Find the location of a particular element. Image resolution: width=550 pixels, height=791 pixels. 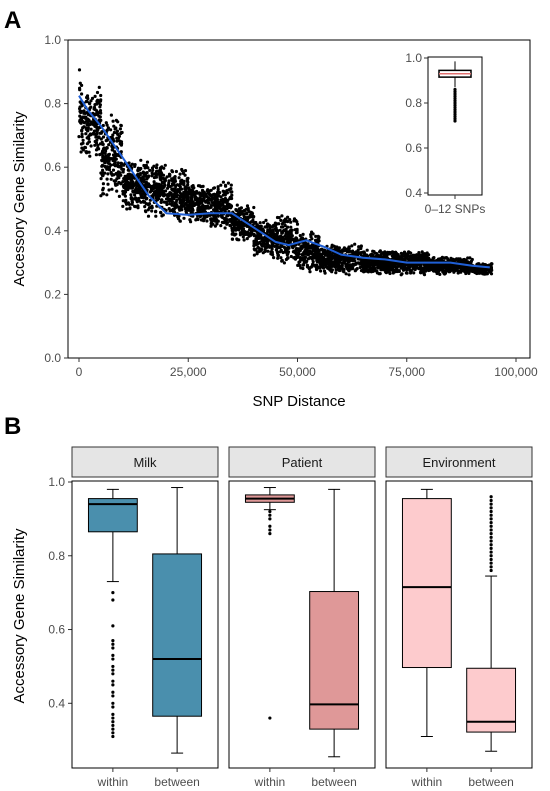

facet-milk: Milk within between is located at coordinates (145, 617).